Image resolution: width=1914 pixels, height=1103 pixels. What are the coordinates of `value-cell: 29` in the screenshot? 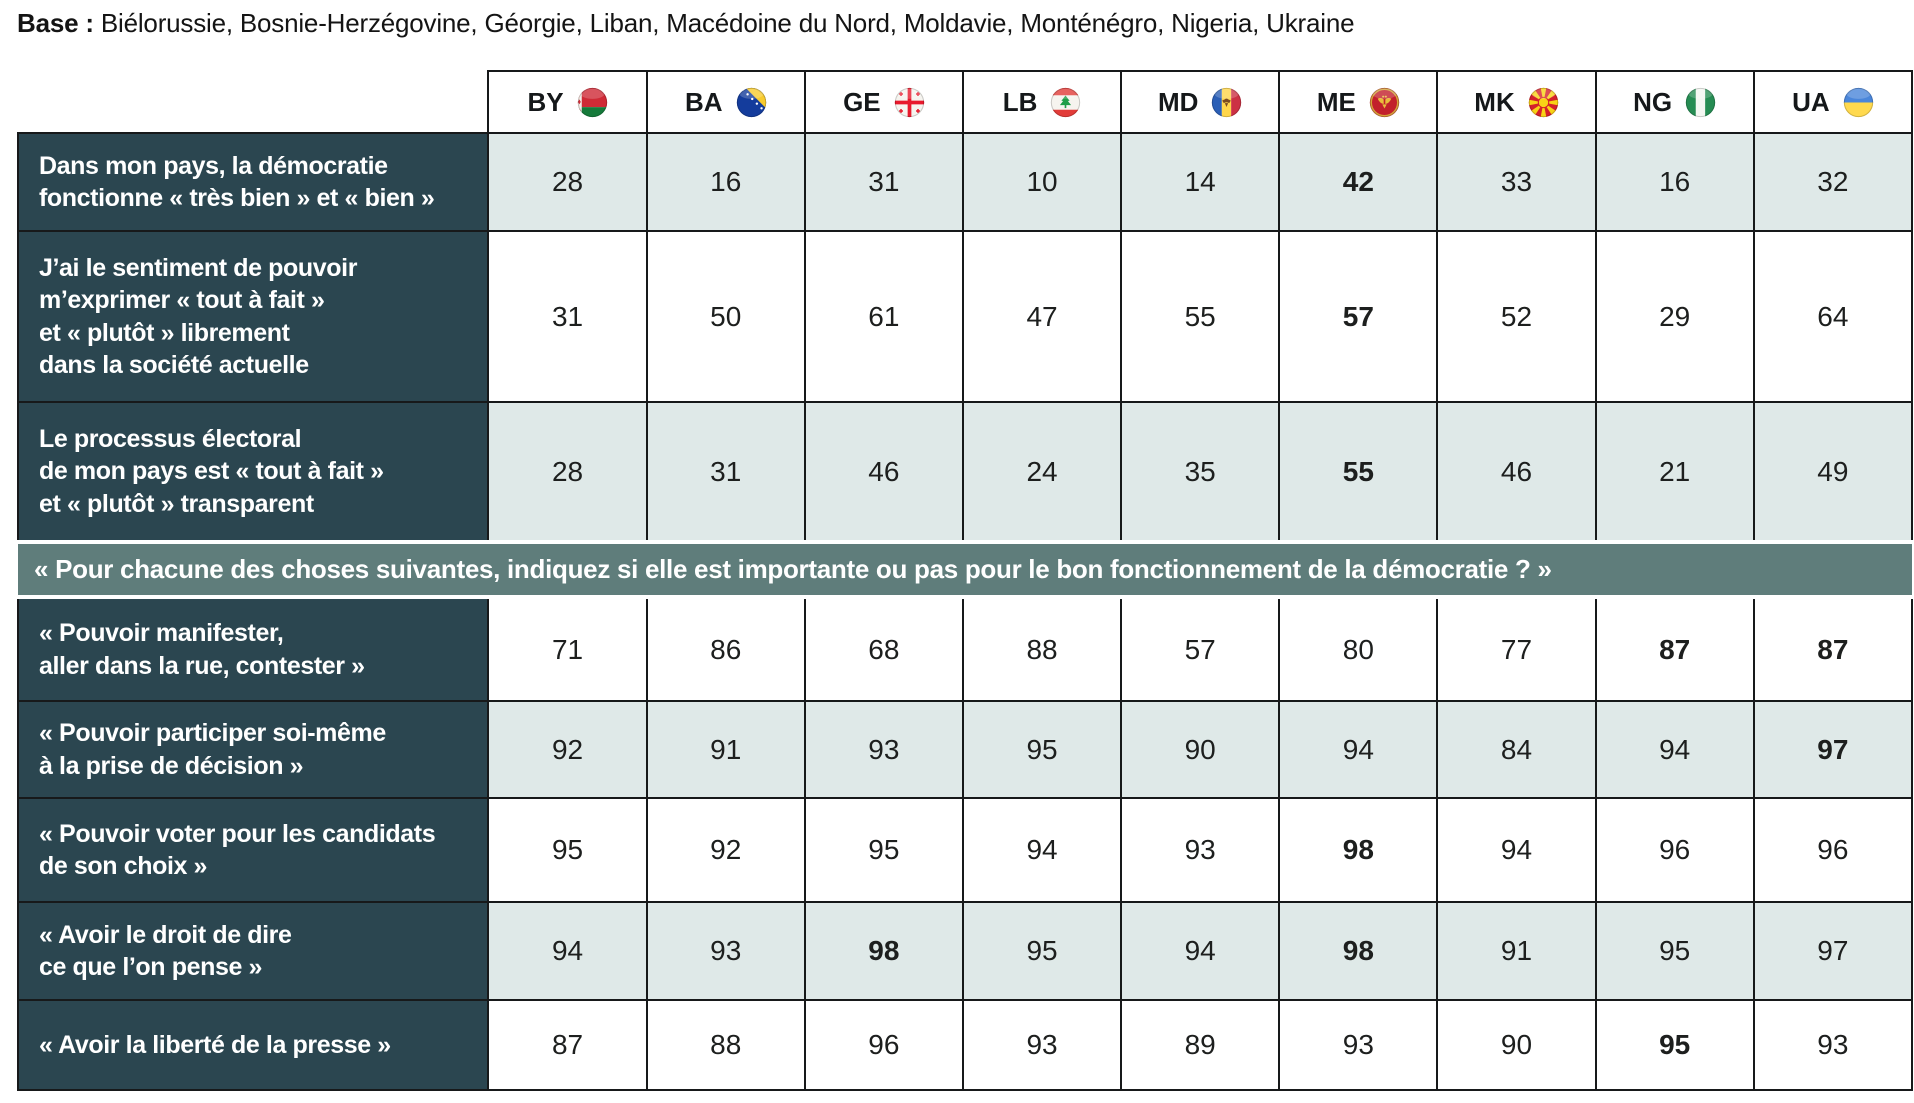 It's located at (1674, 316).